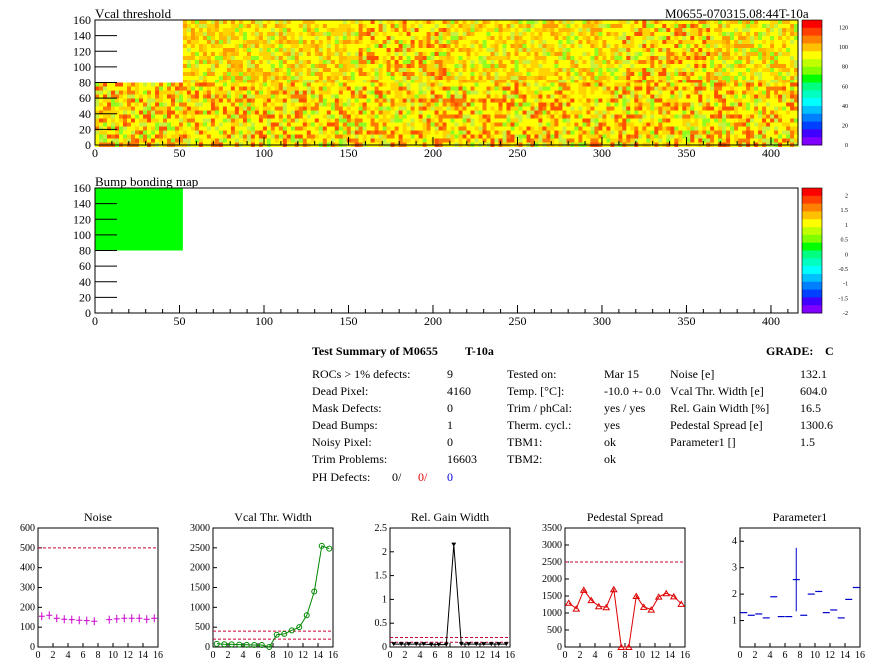 This screenshot has height=672, width=896. What do you see at coordinates (264, 321) in the screenshot?
I see `x-tick-label: 100` at bounding box center [264, 321].